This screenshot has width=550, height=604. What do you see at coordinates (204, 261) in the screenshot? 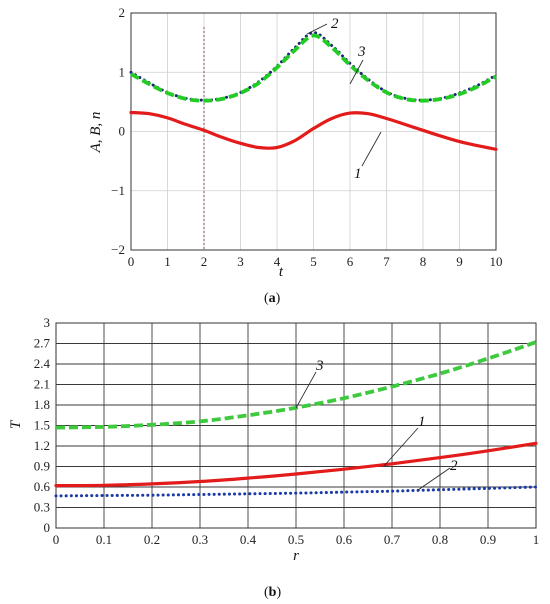
I see `x-tick-label: 2` at bounding box center [204, 261].